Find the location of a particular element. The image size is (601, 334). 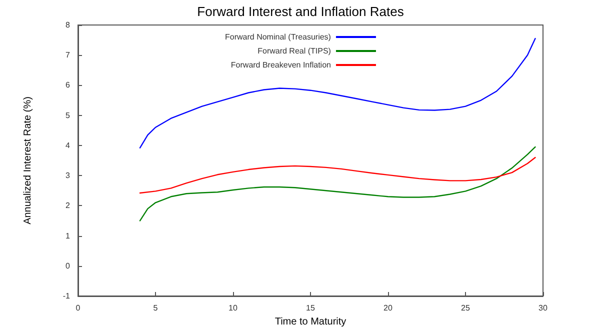

legend-label: Forward Breakeven Inflation is located at coordinates (280, 65).